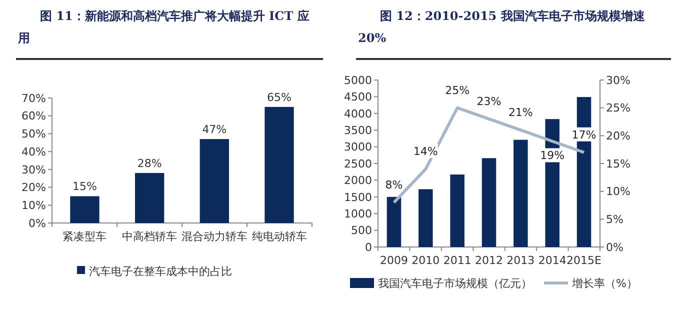  What do you see at coordinates (584, 260) in the screenshot?
I see `x-tick-label: 2015E` at bounding box center [584, 260].